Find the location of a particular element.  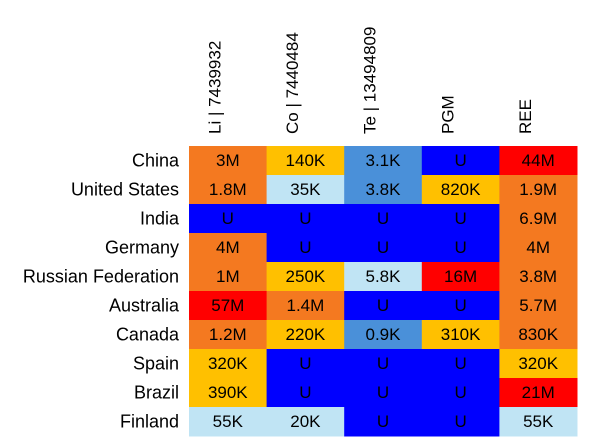

cell-value-germany-2: U is located at coordinates (383, 247).